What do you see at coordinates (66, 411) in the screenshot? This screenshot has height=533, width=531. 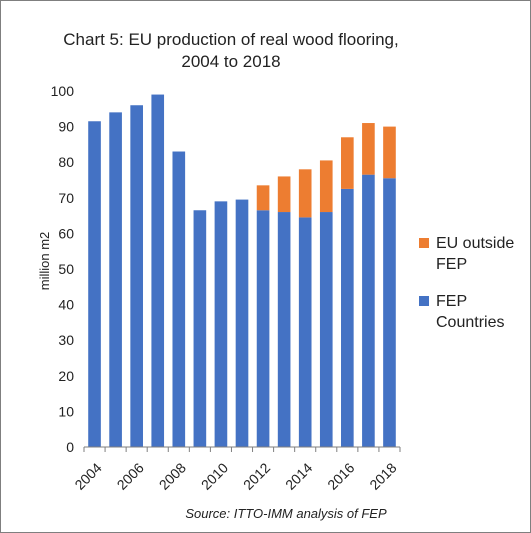 I see `y-tick-label: 10` at bounding box center [66, 411].